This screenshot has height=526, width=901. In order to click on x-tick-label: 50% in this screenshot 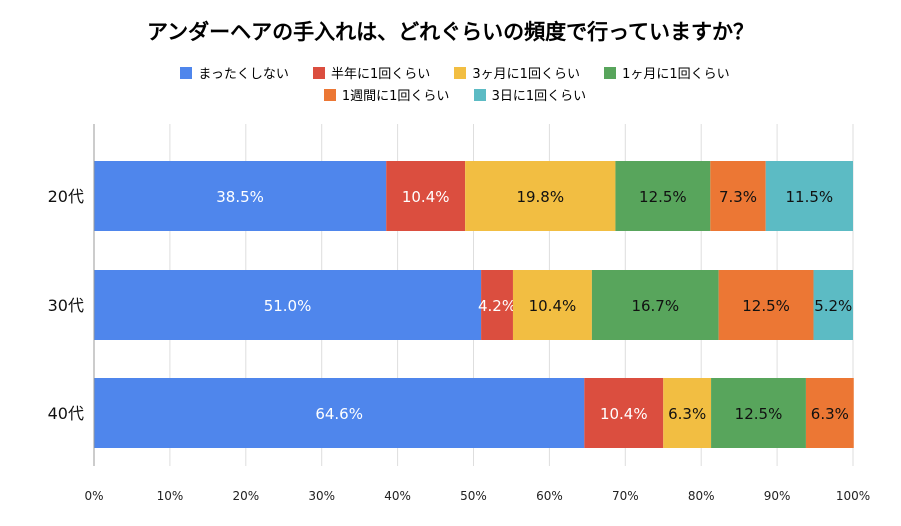, I will do `click(473, 496)`.